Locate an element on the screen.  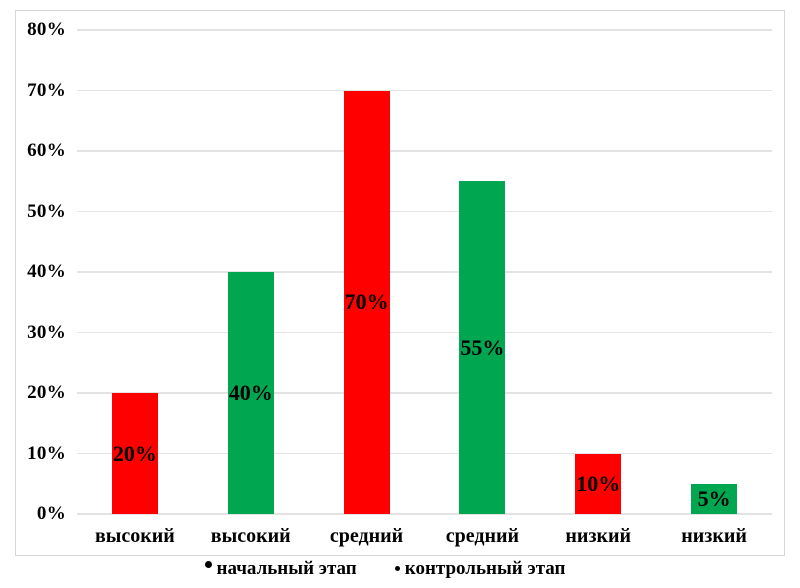
bar-контрольный-низкий: 5% is located at coordinates (714, 498).